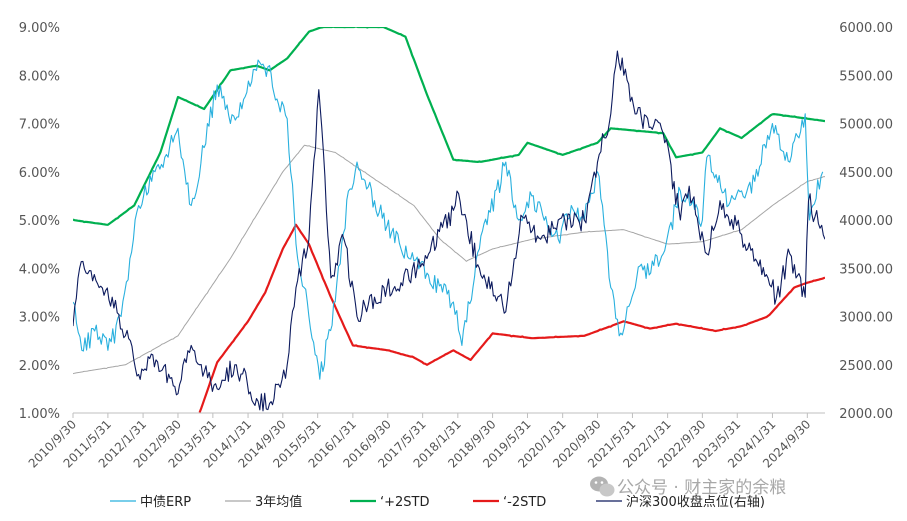  I want to click on watermark: 公众号 · 财主家的余粮, so click(688, 487).